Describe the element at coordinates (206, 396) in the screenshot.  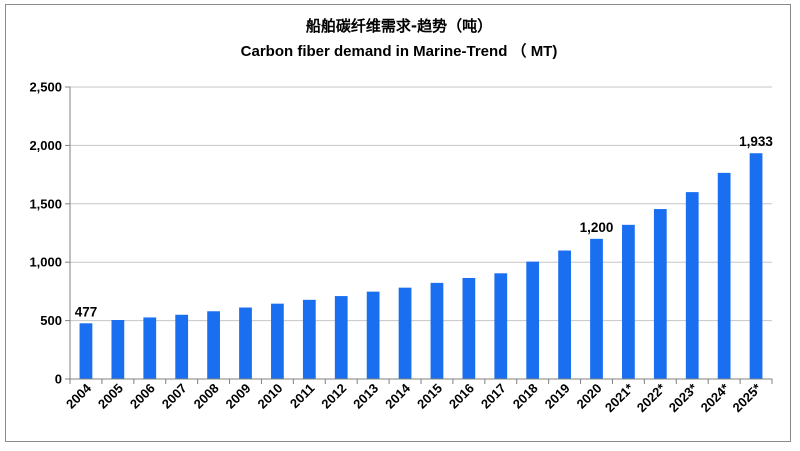
I see `x-tick-label: 2008` at that location.